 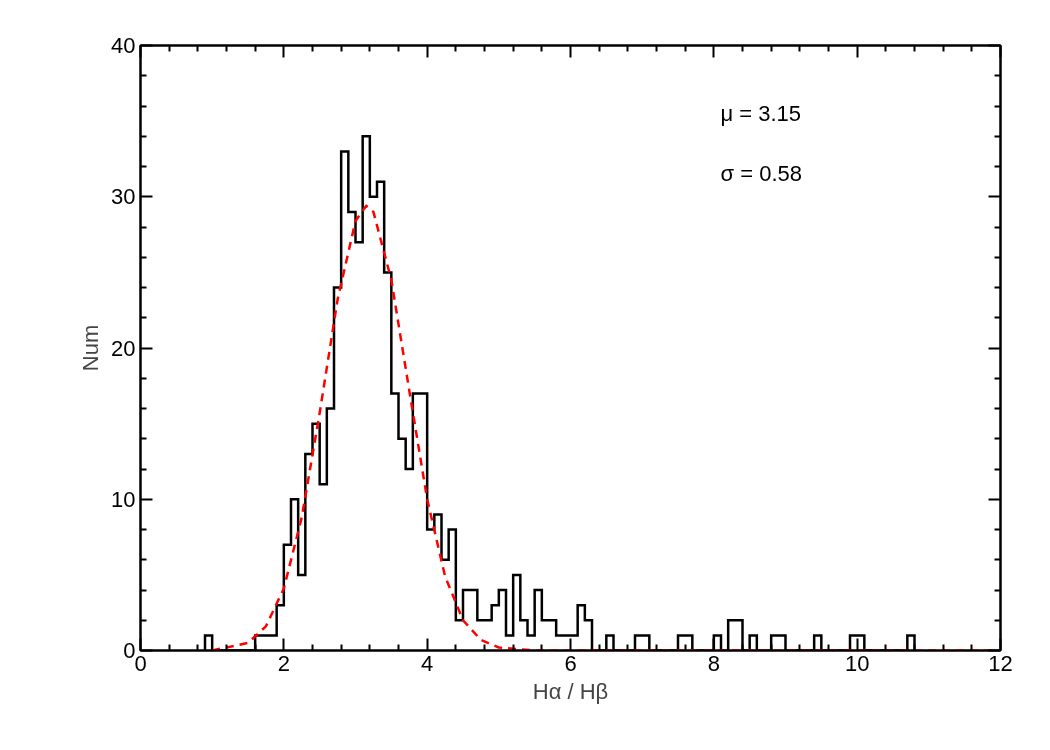 I want to click on annotation: σ = 0.58, so click(x=761, y=173).